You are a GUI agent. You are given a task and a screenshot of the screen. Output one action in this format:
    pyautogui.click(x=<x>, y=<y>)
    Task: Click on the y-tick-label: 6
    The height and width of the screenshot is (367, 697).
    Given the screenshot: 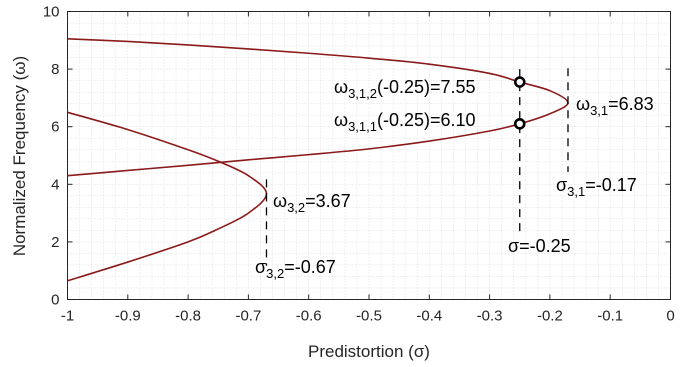 What is the action you would take?
    pyautogui.click(x=55, y=127)
    